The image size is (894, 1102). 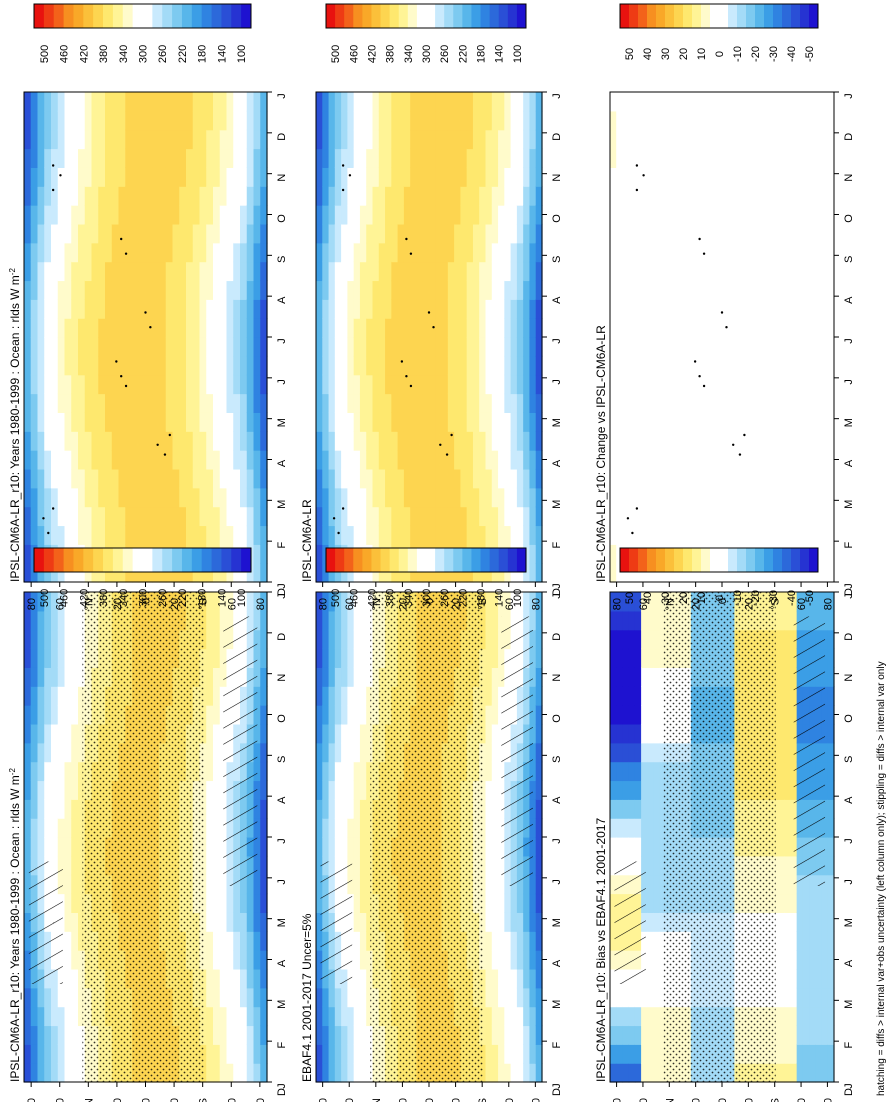 I want to click on month-tick-label: F, so click(x=557, y=1045).